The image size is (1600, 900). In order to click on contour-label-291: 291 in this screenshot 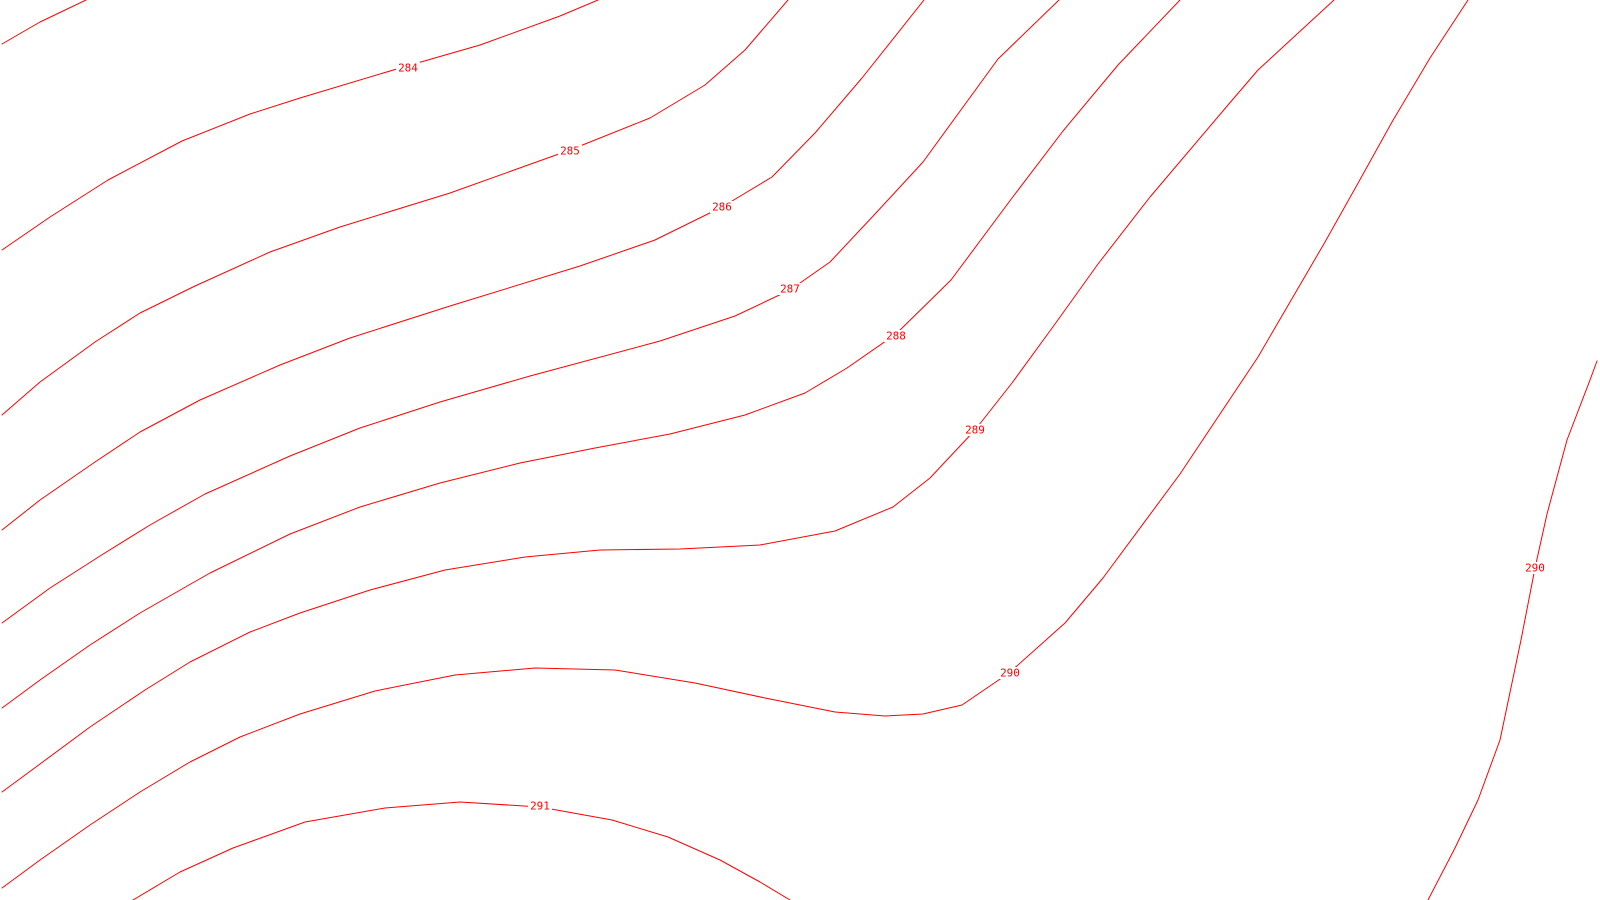, I will do `click(540, 806)`.